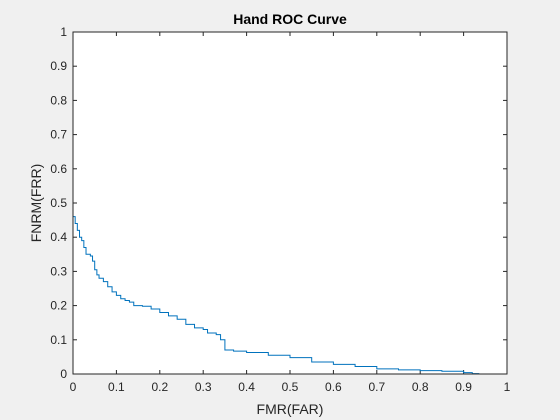 The image size is (560, 420). Describe the element at coordinates (333, 387) in the screenshot. I see `x-tick-label: 0.6` at that location.